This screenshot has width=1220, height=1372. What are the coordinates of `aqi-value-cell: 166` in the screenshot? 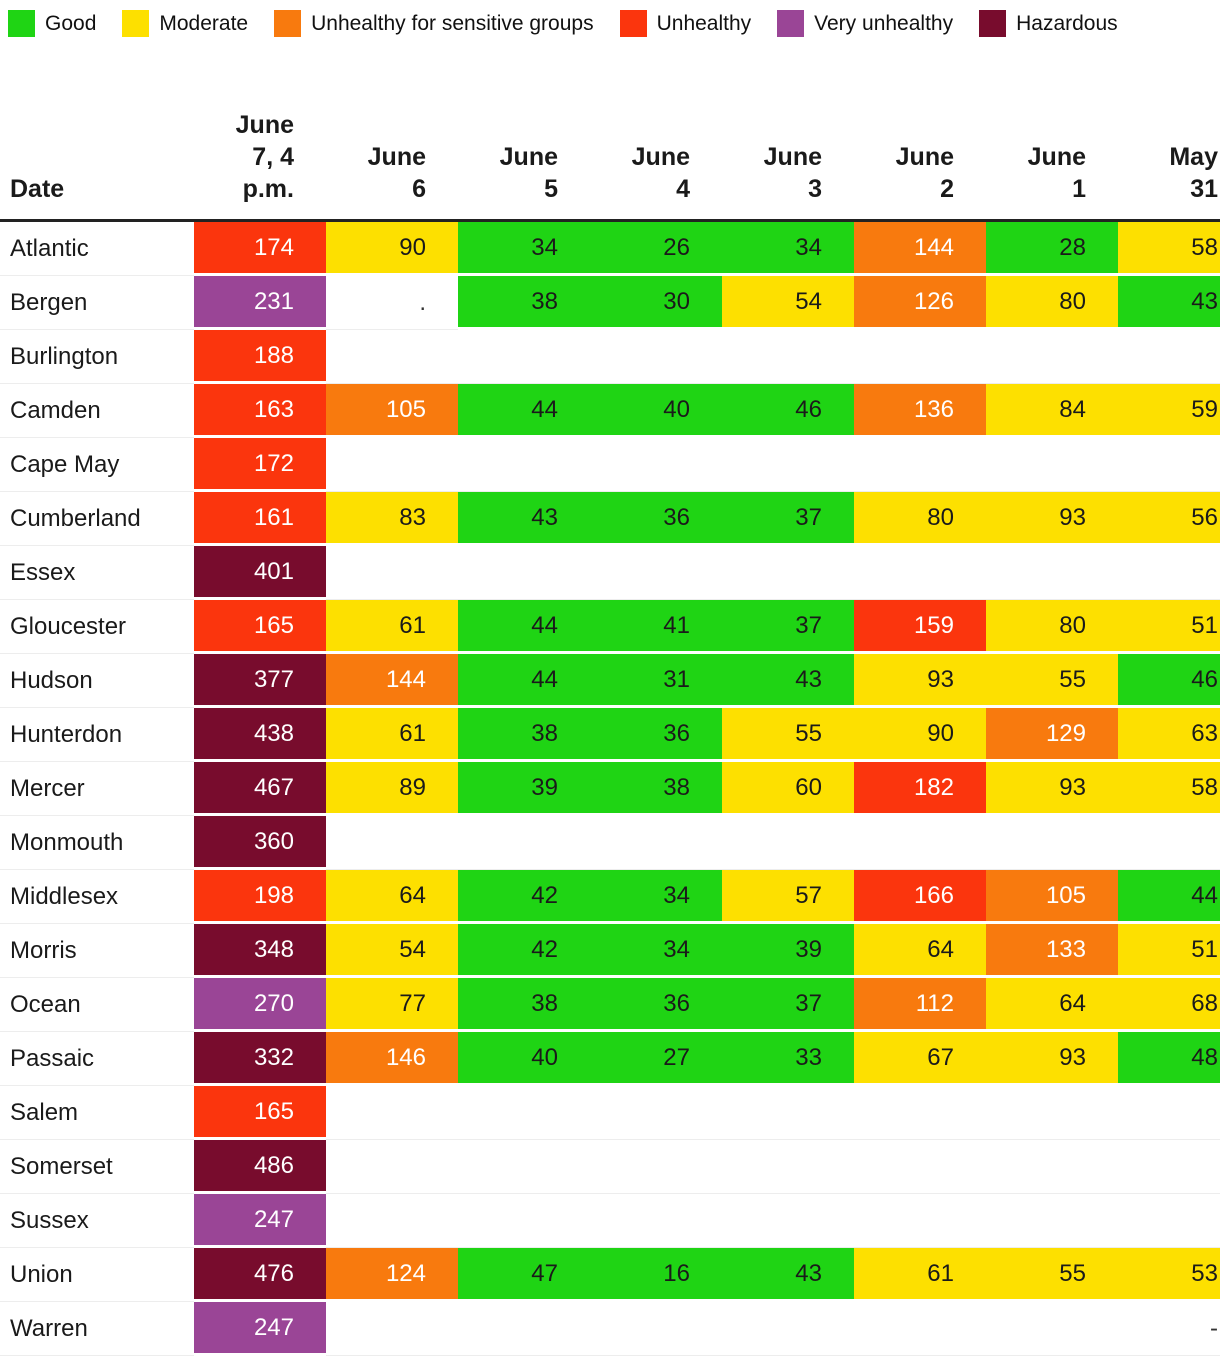 It's located at (920, 897).